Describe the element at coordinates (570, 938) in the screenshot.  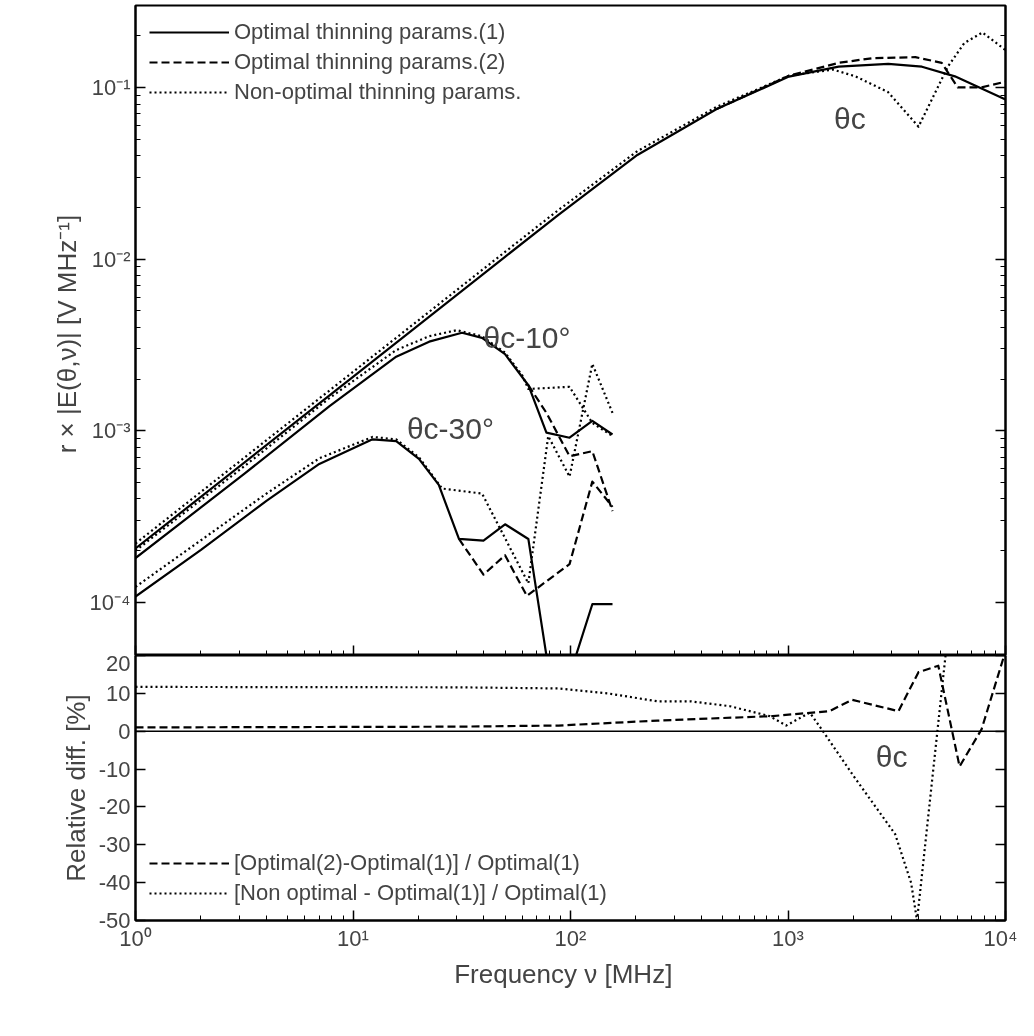
I see `x-tick-label: 10²` at that location.